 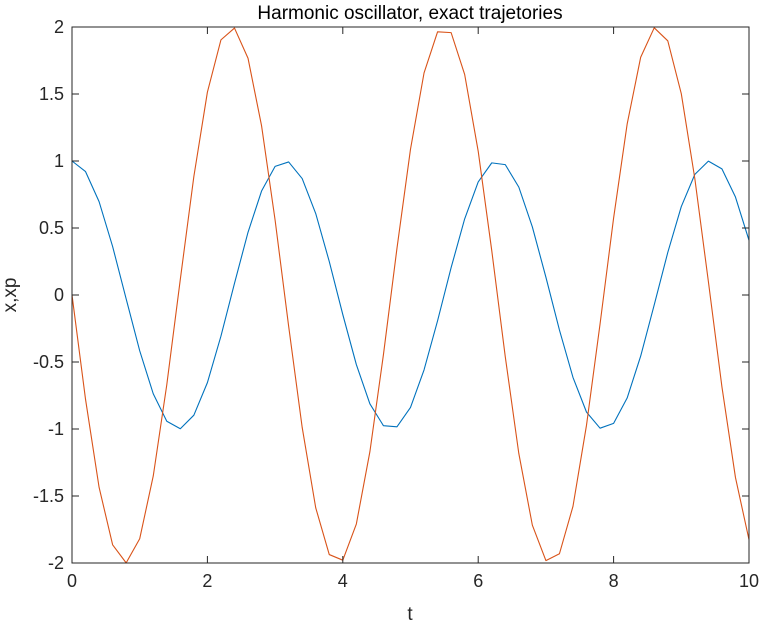 What do you see at coordinates (48, 362) in the screenshot?
I see `y-tick-label: -0.5` at bounding box center [48, 362].